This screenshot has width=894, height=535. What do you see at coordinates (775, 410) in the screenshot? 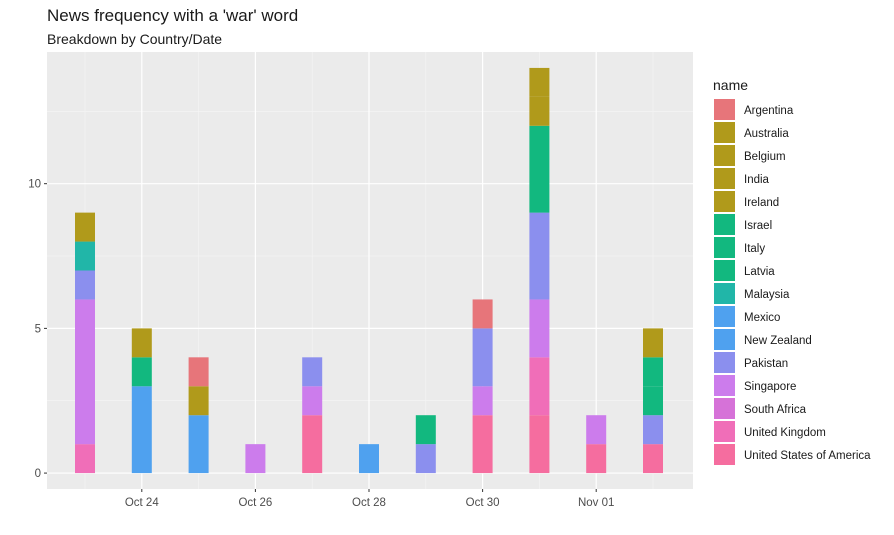
I see `legend-label: South Africa` at bounding box center [775, 410].